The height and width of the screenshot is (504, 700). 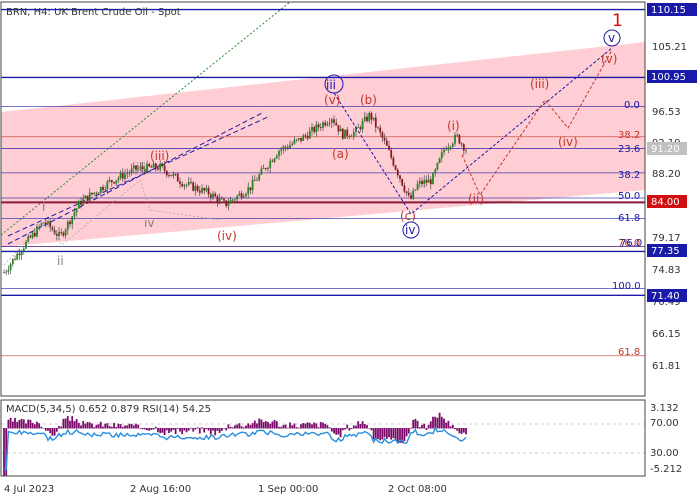 I want to click on fib-76: 76.0, so click(x=631, y=243).